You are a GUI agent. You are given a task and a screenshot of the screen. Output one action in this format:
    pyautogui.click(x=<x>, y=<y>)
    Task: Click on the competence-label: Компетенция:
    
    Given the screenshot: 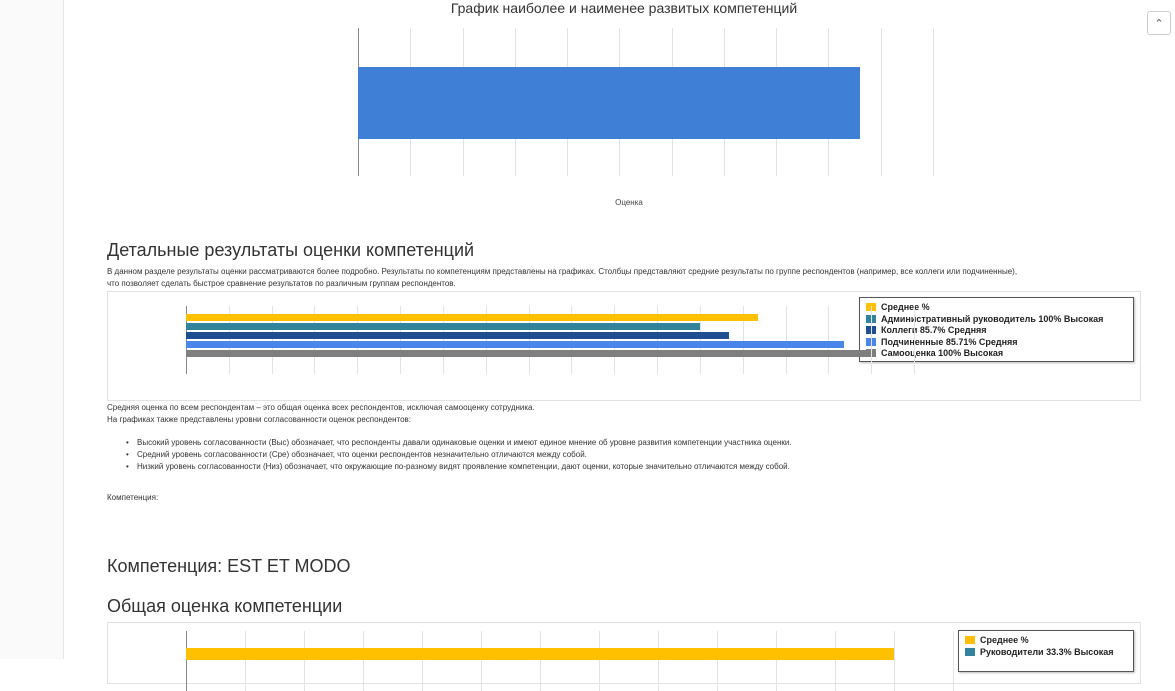 What is the action you would take?
    pyautogui.click(x=133, y=497)
    